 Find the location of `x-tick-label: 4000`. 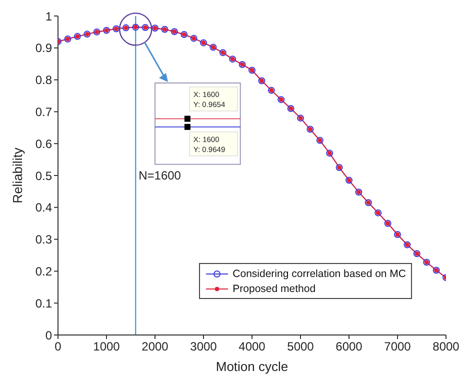

x-tick-label: 4000 is located at coordinates (252, 347).